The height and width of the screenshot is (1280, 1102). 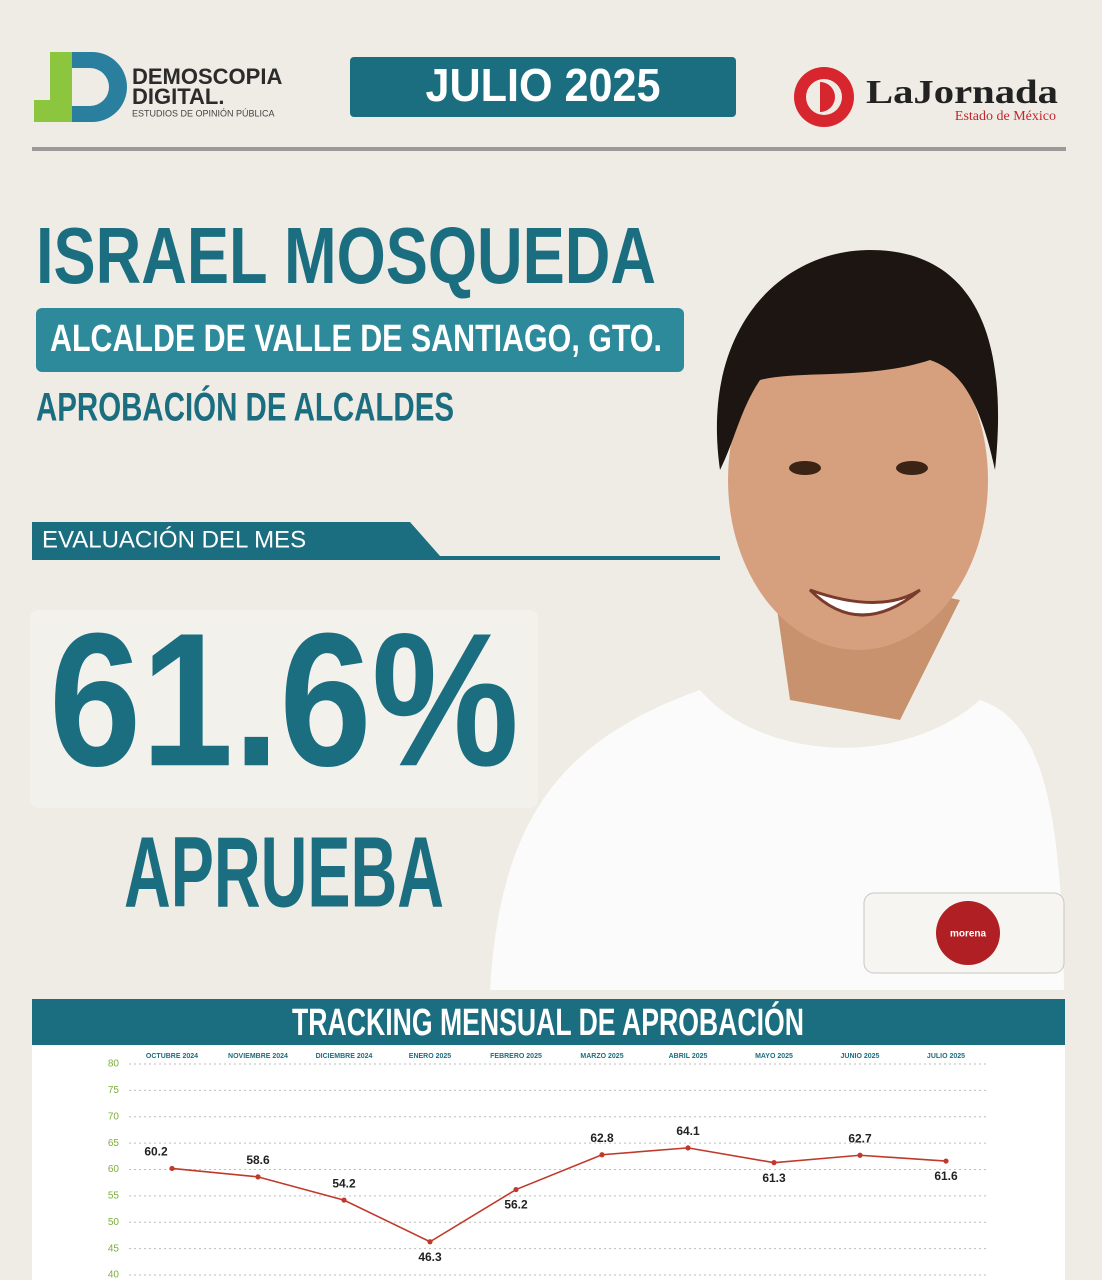 I want to click on brand-name: DEMOSCOPIA, so click(x=207, y=76).